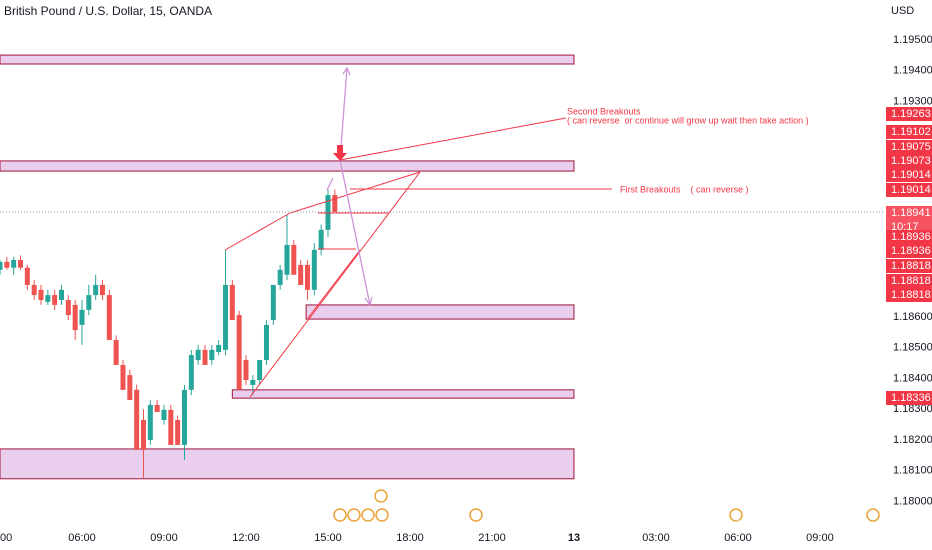 This screenshot has width=932, height=550. What do you see at coordinates (905, 227) in the screenshot?
I see `countdown: 10:17` at bounding box center [905, 227].